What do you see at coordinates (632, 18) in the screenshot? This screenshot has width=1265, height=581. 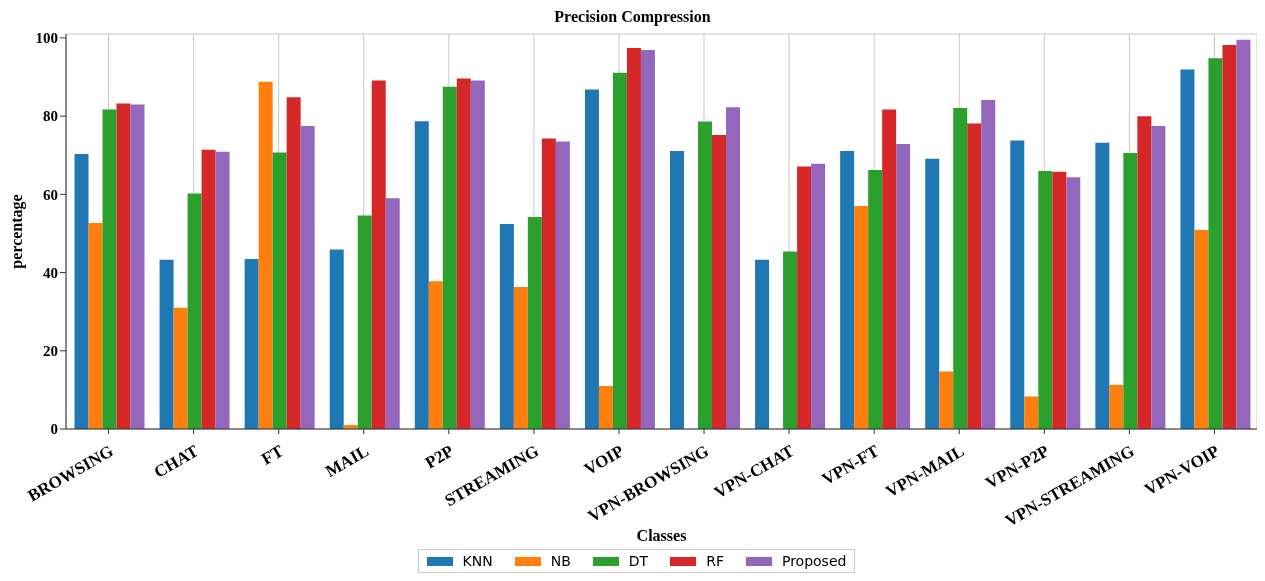 I see `chart-title: Precision Compression` at bounding box center [632, 18].